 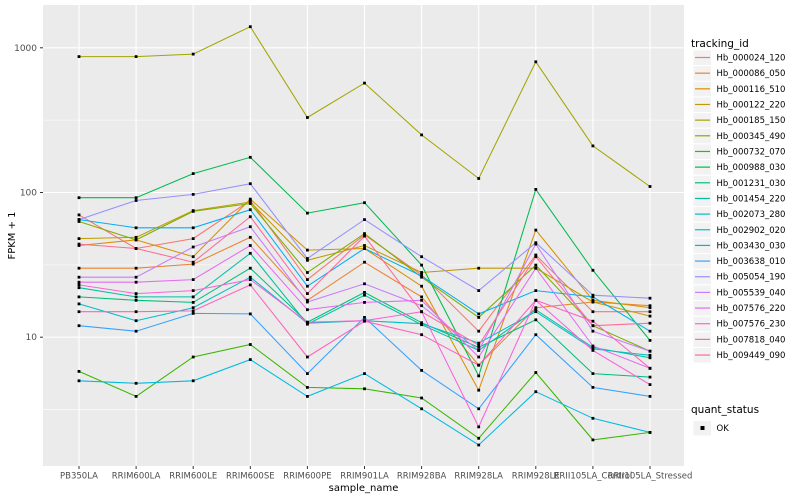 I want to click on legend-item-Hb_000988_030: Hb_000988_030, so click(x=739, y=167).